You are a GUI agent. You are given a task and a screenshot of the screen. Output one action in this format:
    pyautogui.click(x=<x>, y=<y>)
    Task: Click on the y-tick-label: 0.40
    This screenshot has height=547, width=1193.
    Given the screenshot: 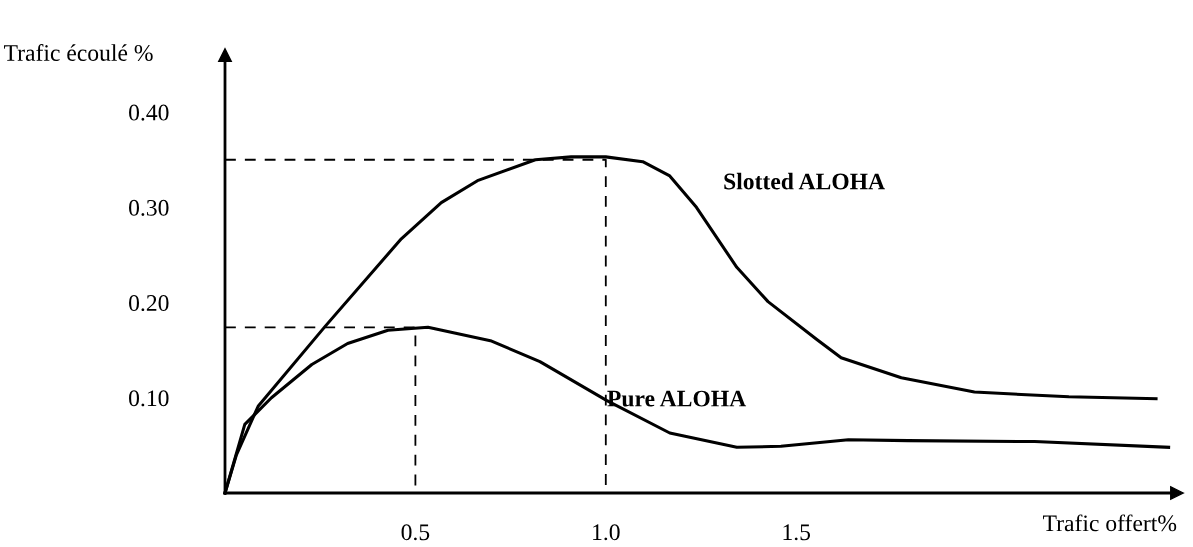 What is the action you would take?
    pyautogui.click(x=149, y=112)
    